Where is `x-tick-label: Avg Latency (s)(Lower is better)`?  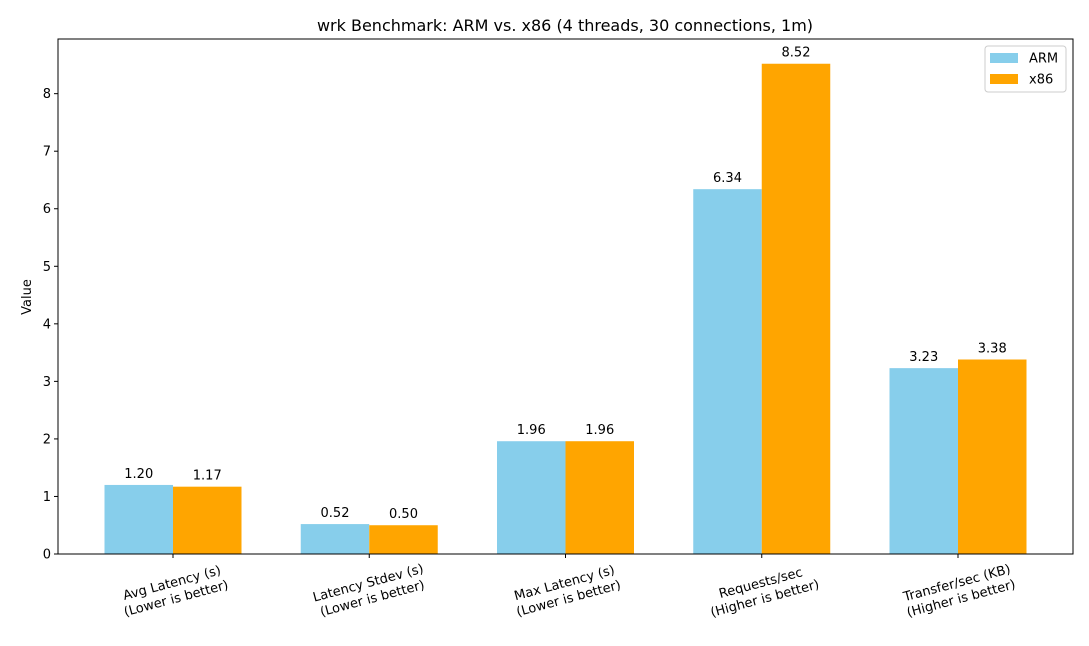
x-tick-label: Avg Latency (s)(Lower is better) is located at coordinates (176, 591).